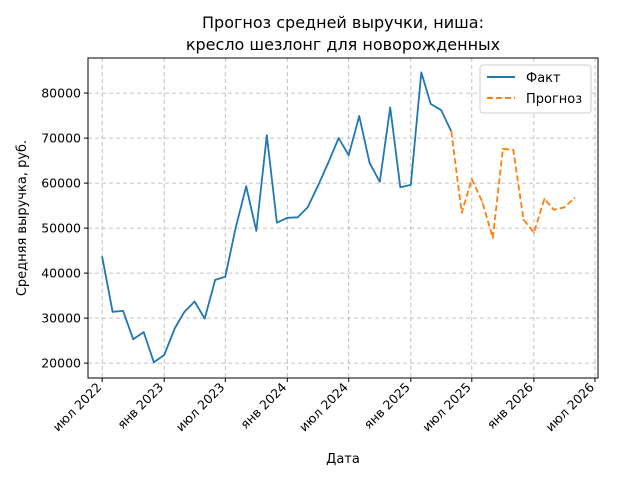  What do you see at coordinates (343, 44) in the screenshot?
I see `chart-title-line-2: кресло шезлонг для новорожденных` at bounding box center [343, 44].